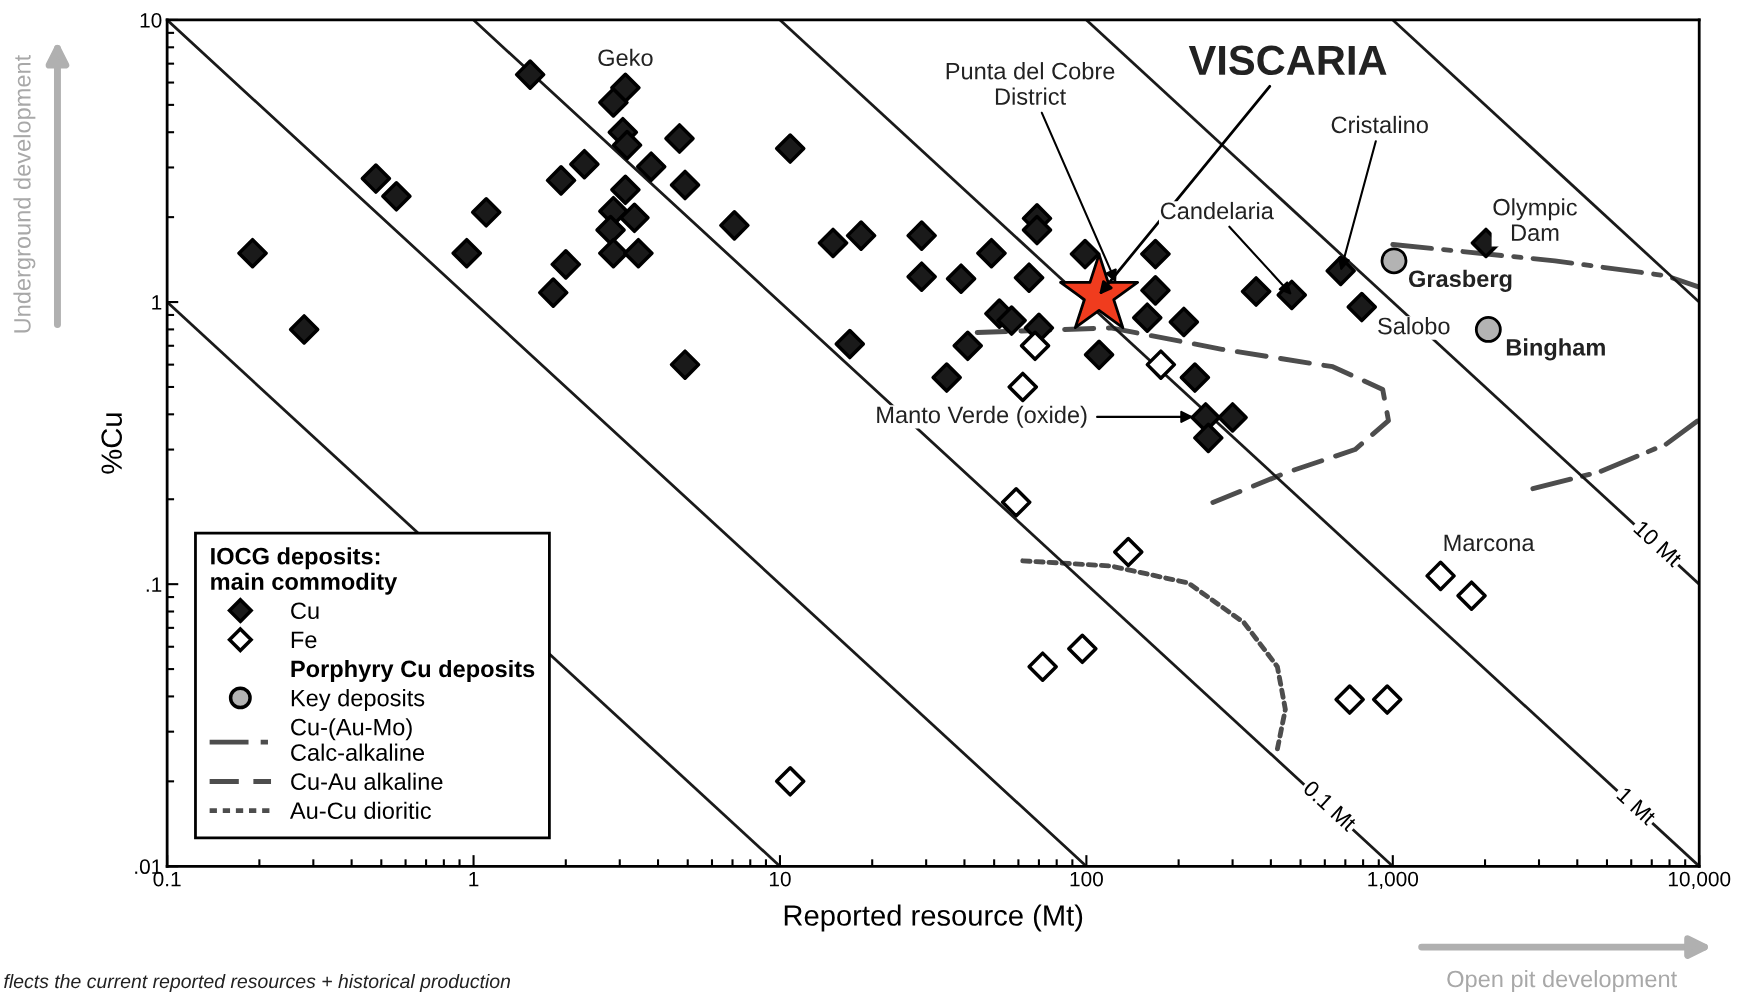 Image resolution: width=1741 pixels, height=998 pixels. Describe the element at coordinates (1535, 220) in the screenshot. I see `annotation: Olympic Dam` at that location.